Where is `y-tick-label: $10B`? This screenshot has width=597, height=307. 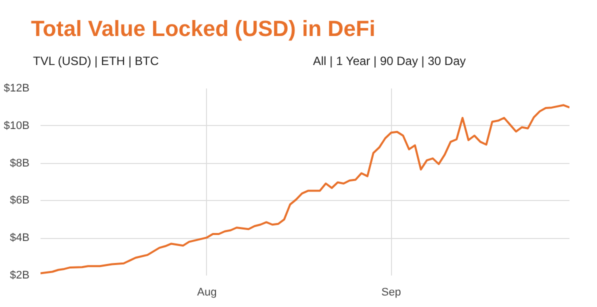
y-tick-label: $10B is located at coordinates (17, 126).